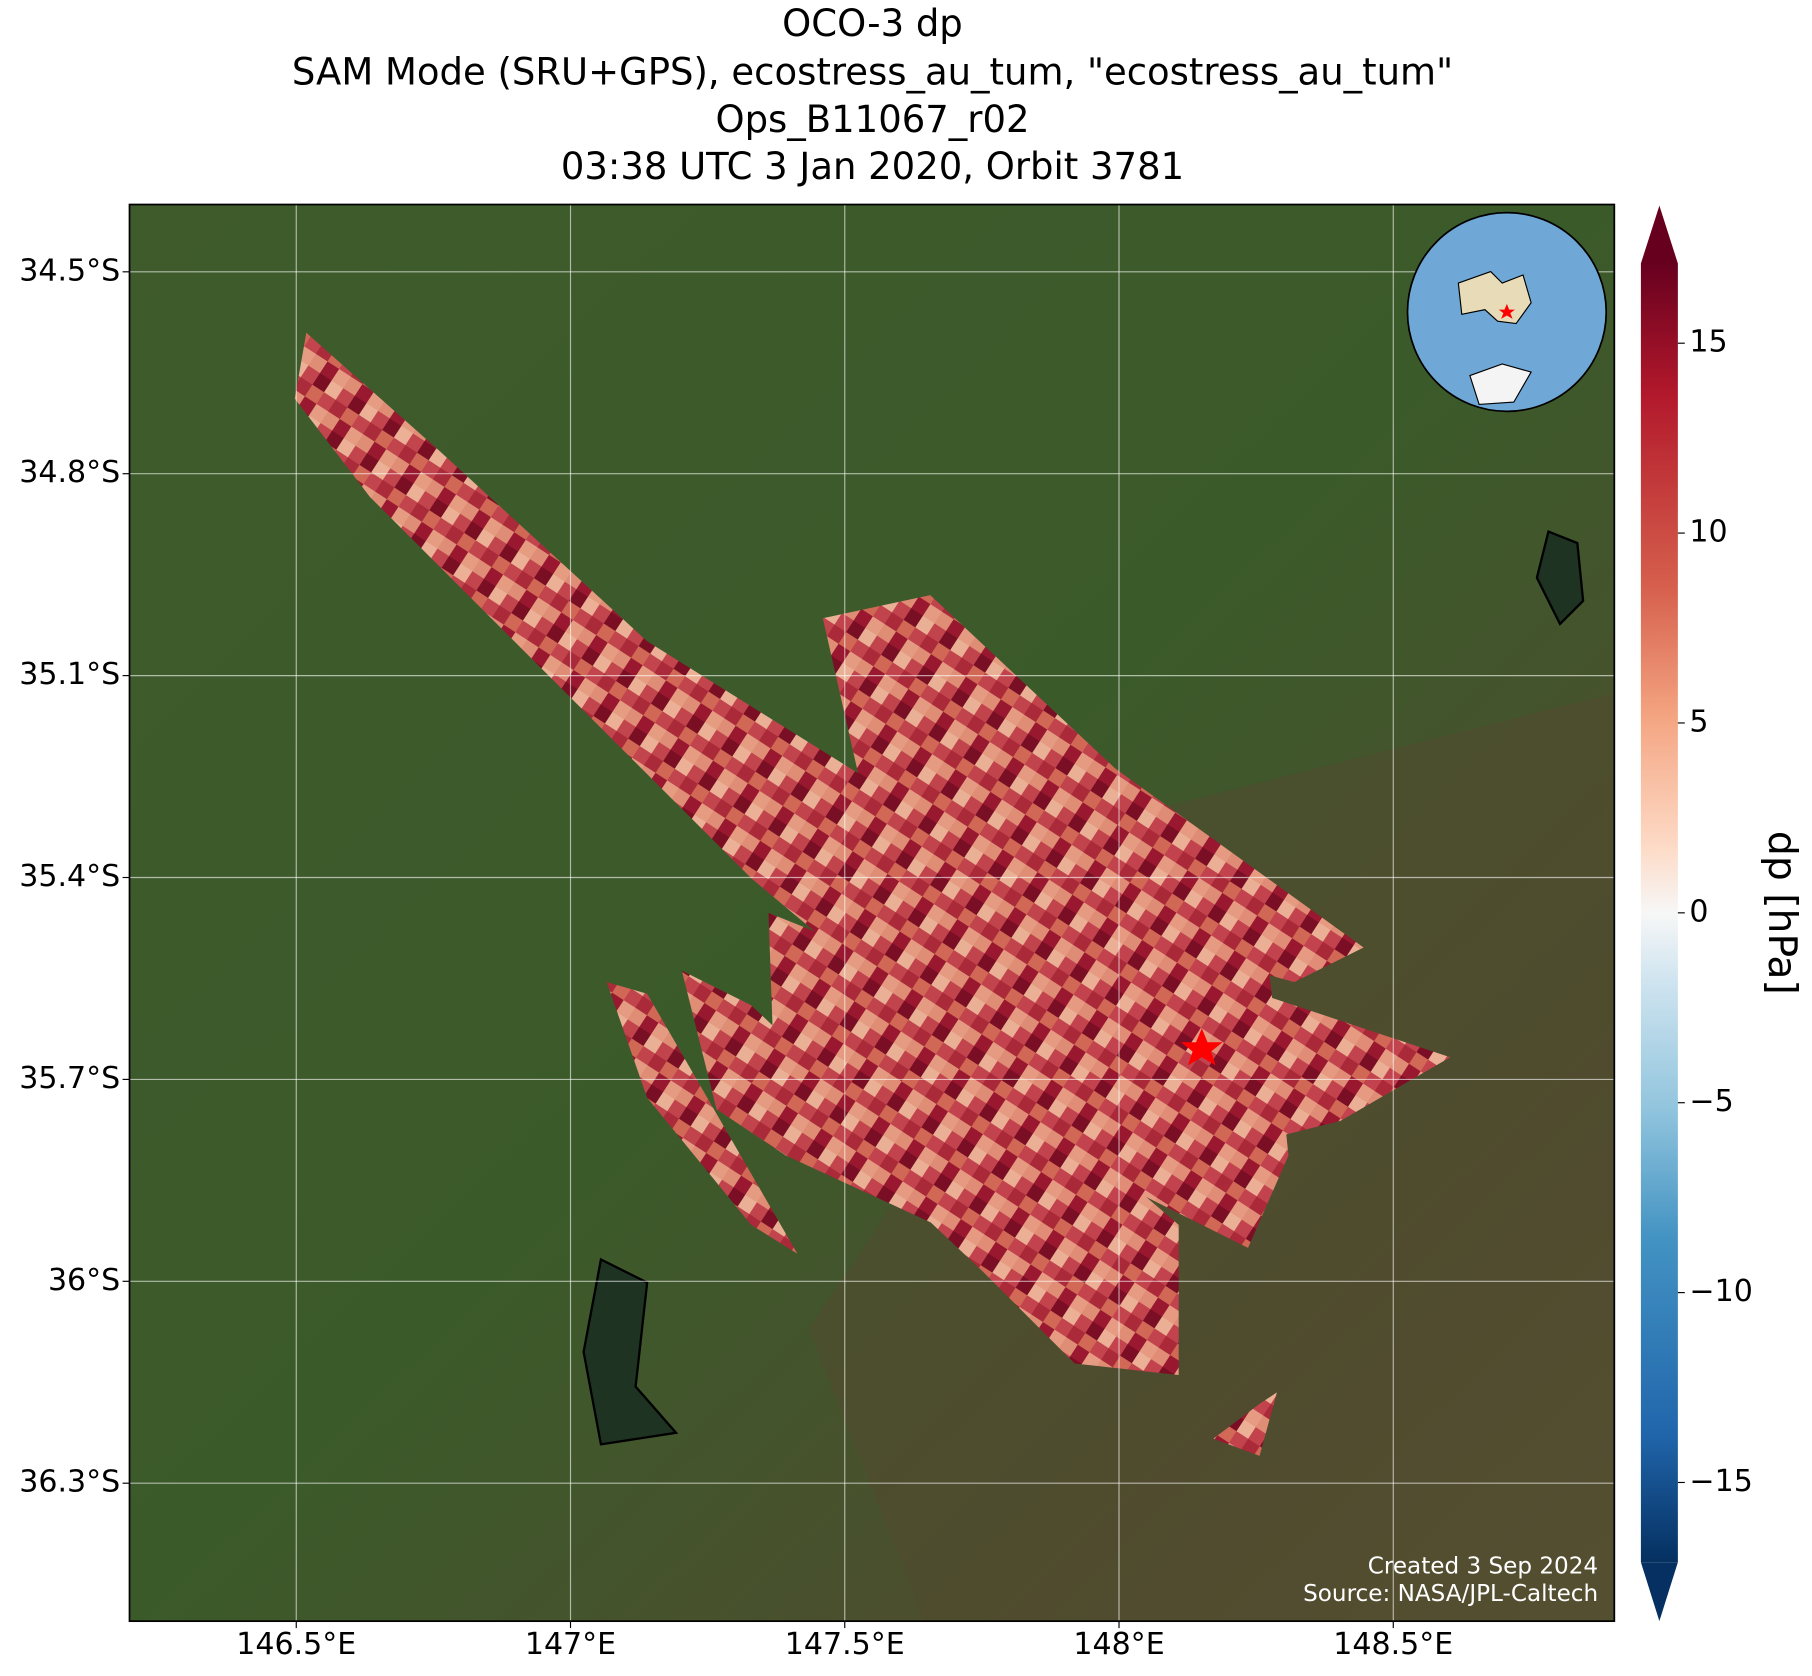  I want to click on title-line: 03:38 UTC 3 Jan 2020, Orbit 3781, so click(872, 166).